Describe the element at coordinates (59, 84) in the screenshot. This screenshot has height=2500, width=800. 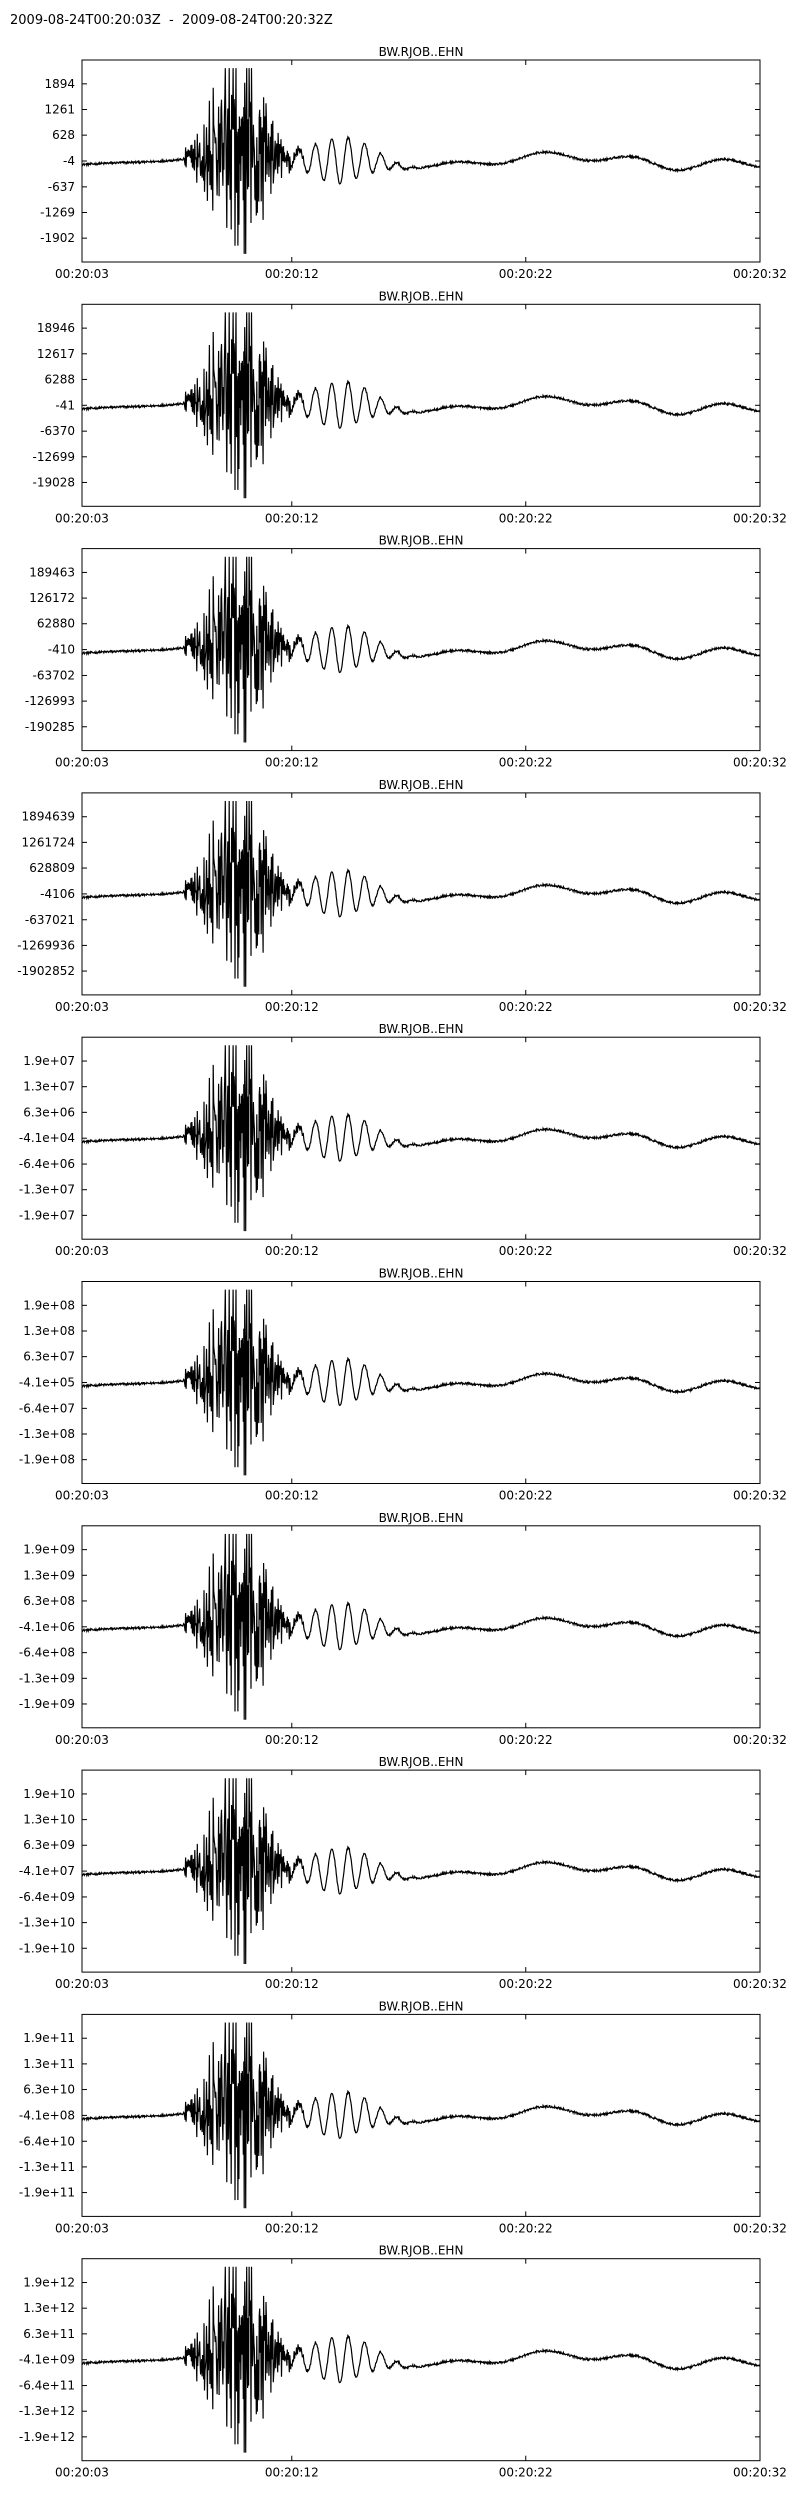
I see `y-tick-label: 1894` at that location.